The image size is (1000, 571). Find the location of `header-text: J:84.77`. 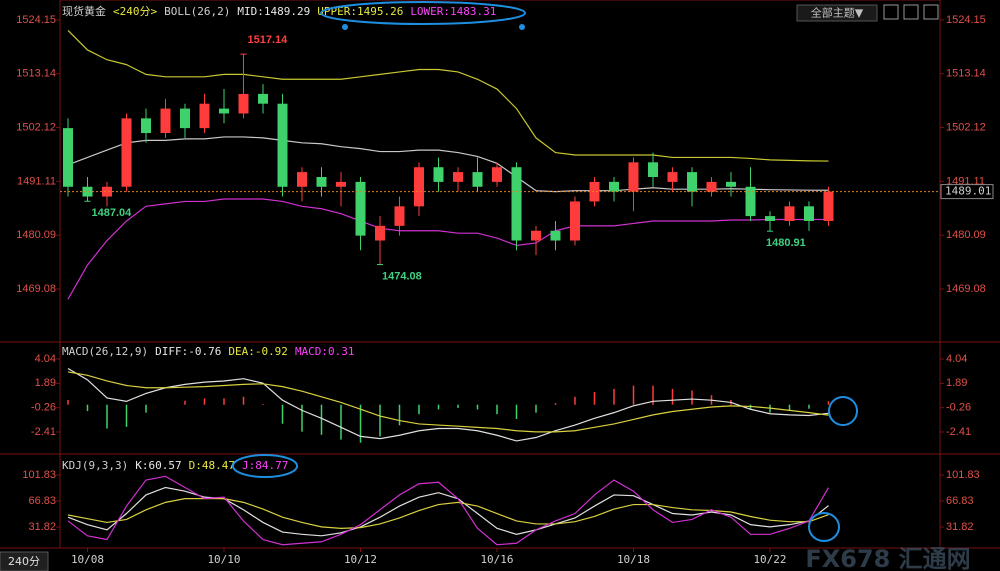

header-text: J:84.77 is located at coordinates (265, 465).